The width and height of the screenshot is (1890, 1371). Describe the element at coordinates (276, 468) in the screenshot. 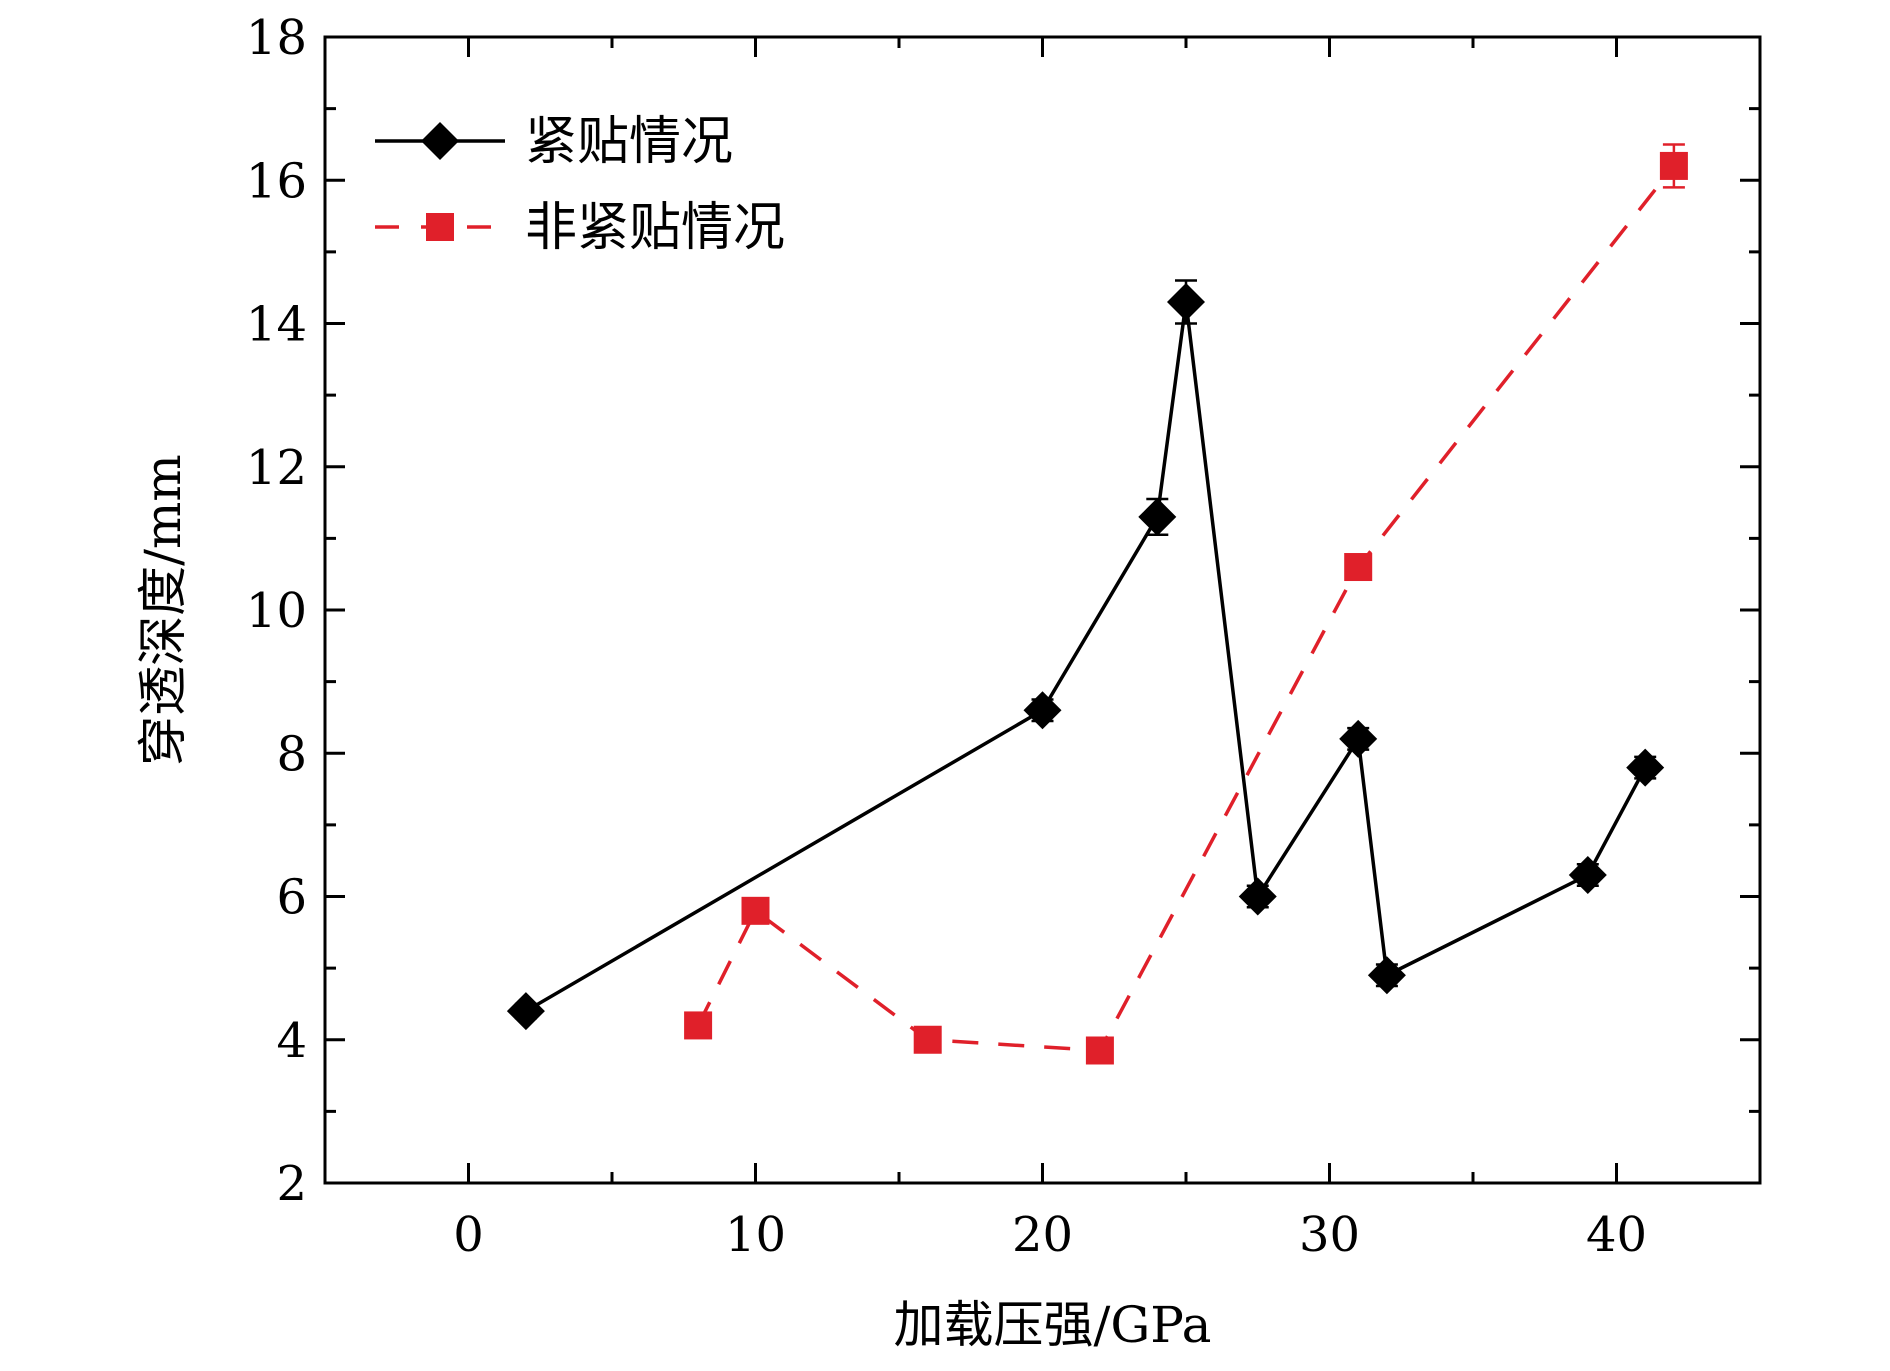

I see `y-tick-label: 12` at that location.